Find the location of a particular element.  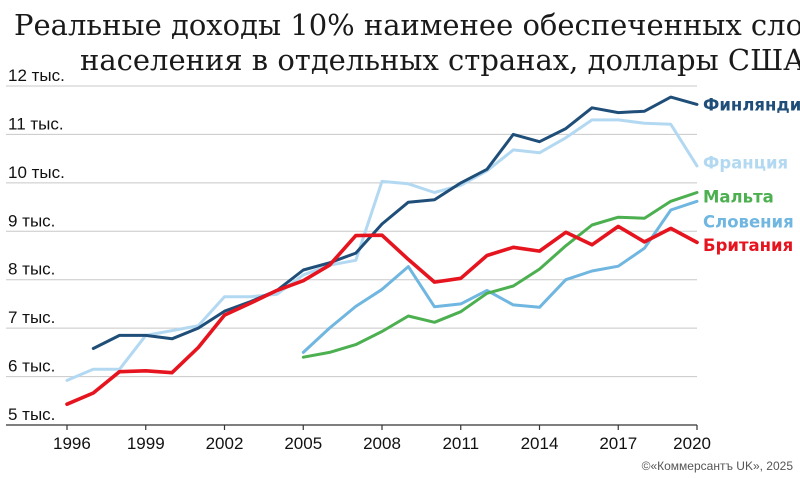

x-tick-label: 2017 is located at coordinates (618, 443).